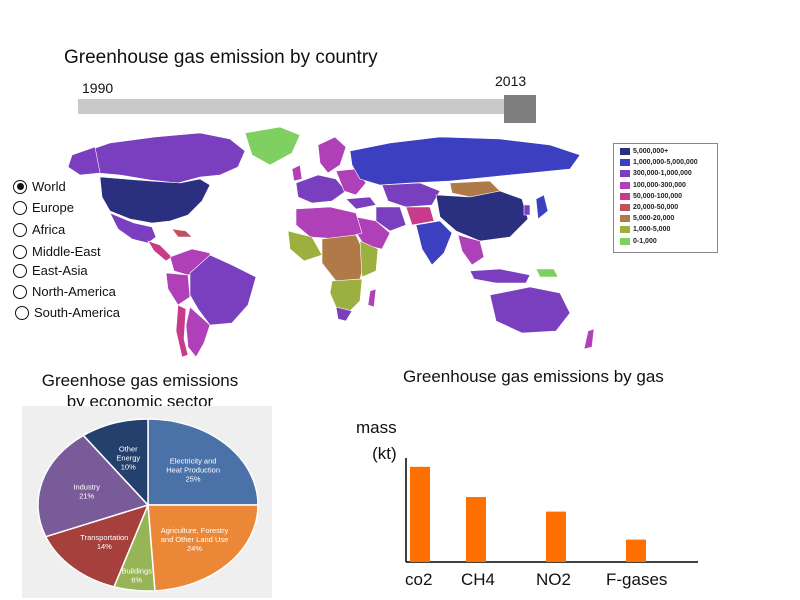 The height and width of the screenshot is (600, 800). What do you see at coordinates (420, 514) in the screenshot?
I see `bar-co2` at bounding box center [420, 514].